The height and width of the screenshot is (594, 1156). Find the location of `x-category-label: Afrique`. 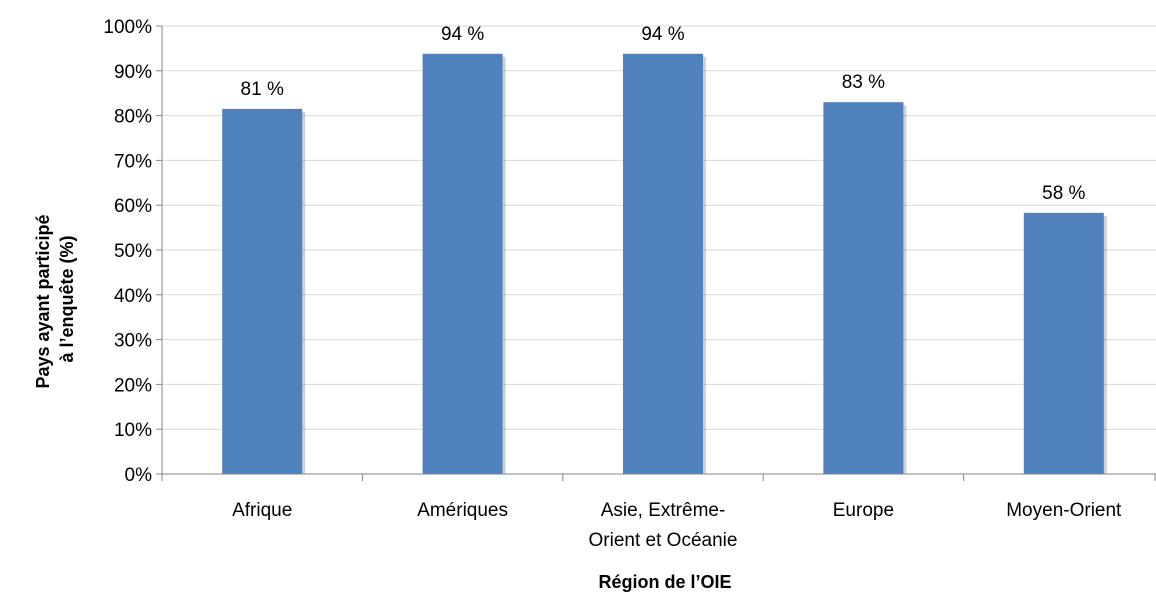

x-category-label: Afrique is located at coordinates (262, 510).